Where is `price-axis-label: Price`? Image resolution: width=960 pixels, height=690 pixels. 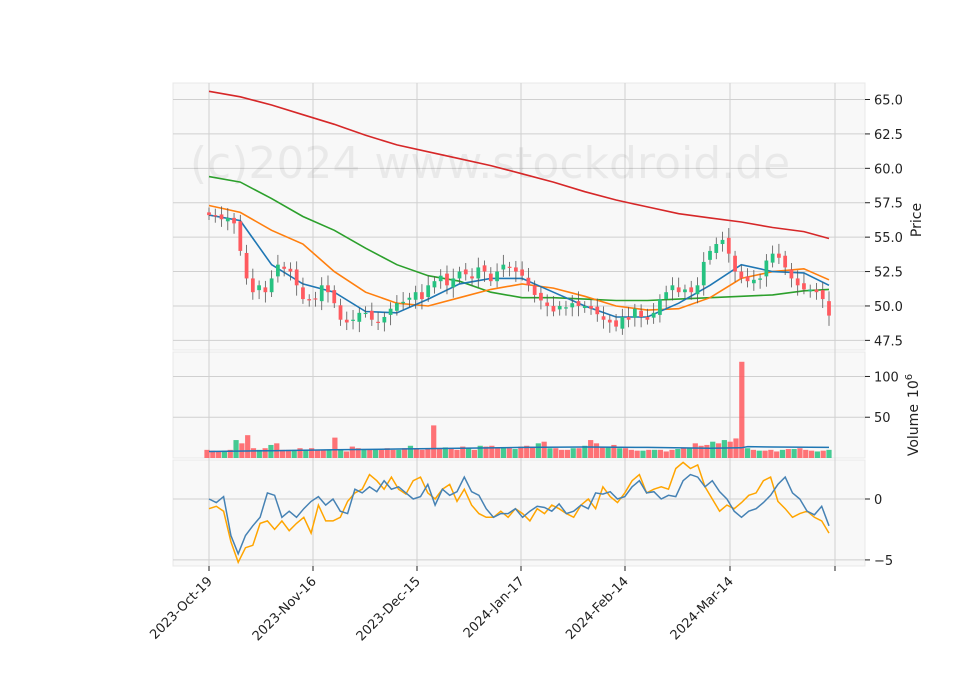 price-axis-label: Price is located at coordinates (917, 220).